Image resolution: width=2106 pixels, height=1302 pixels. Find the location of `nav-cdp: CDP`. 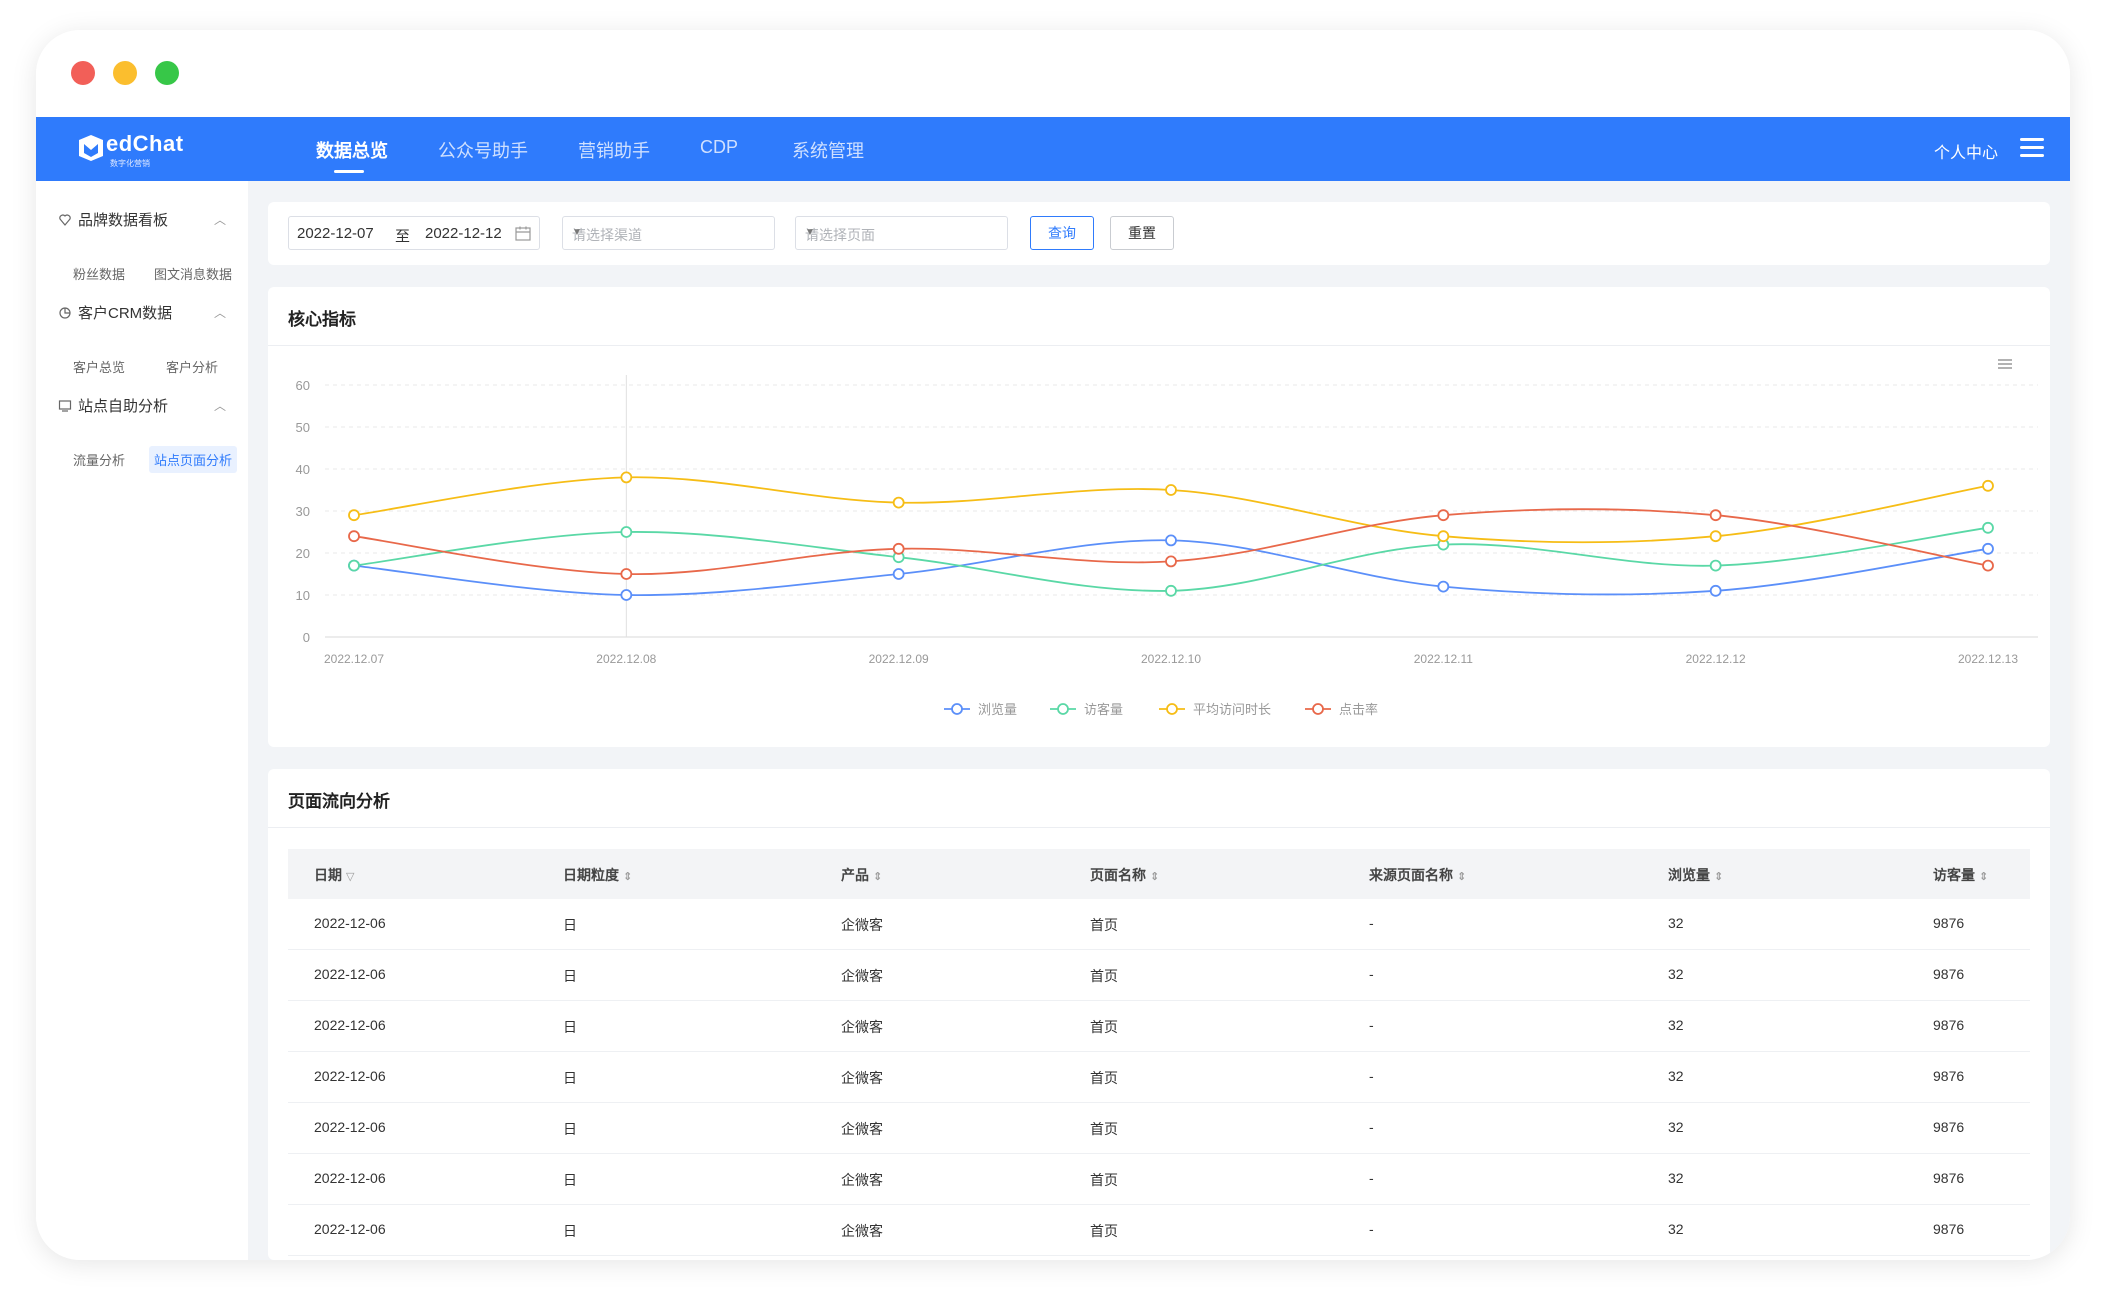

nav-cdp: CDP is located at coordinates (719, 147).